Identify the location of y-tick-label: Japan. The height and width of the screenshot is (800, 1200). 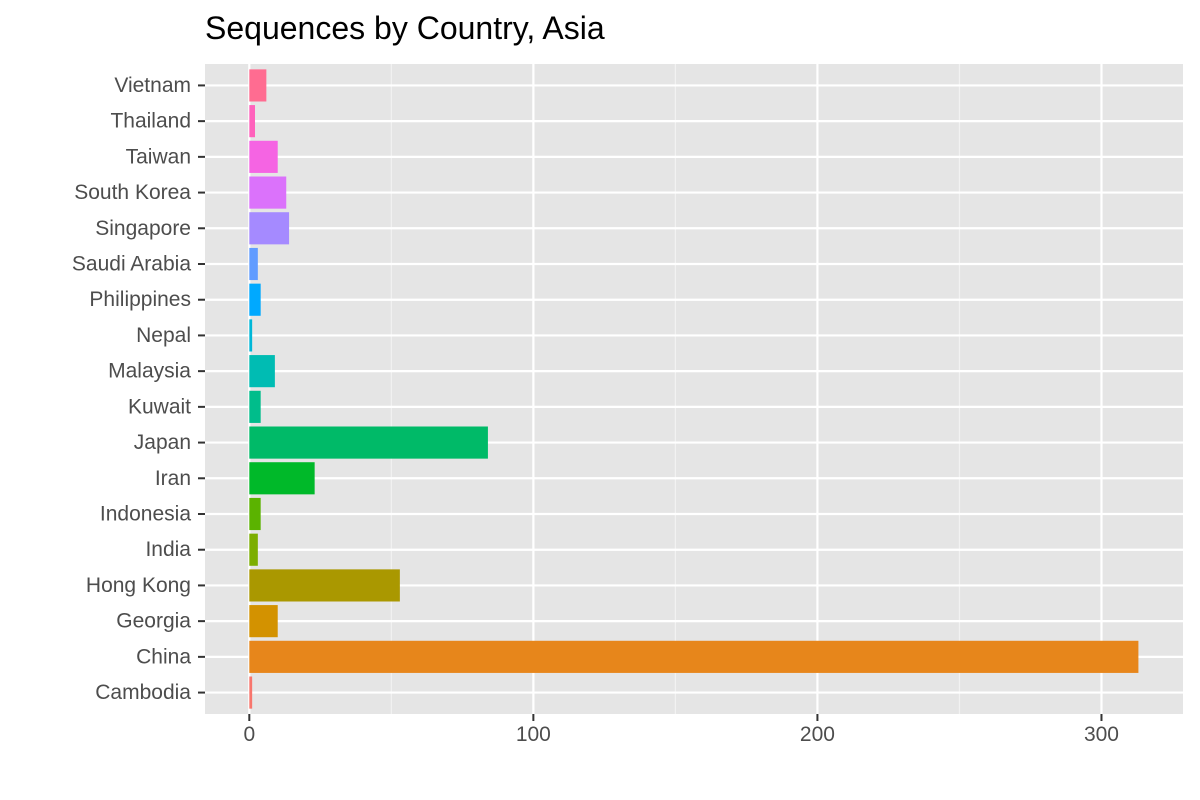
(162, 442).